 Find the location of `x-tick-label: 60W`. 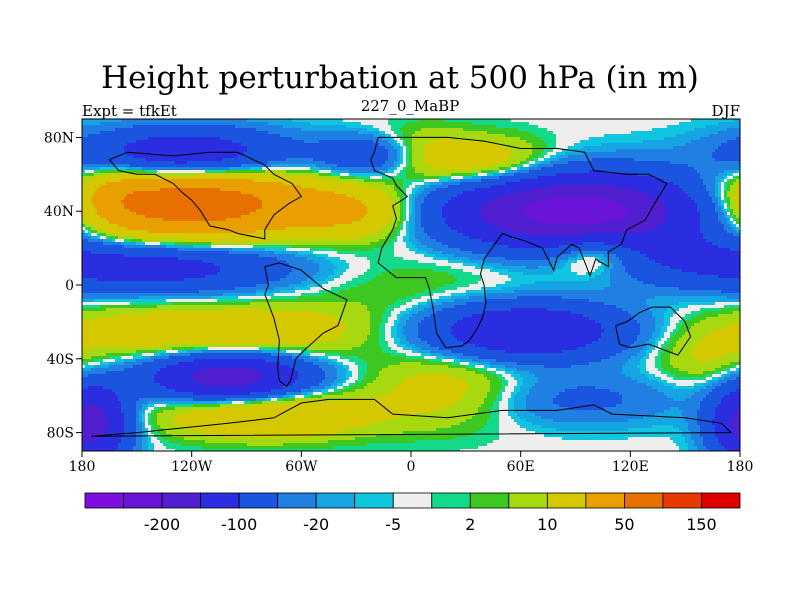

x-tick-label: 60W is located at coordinates (301, 467).